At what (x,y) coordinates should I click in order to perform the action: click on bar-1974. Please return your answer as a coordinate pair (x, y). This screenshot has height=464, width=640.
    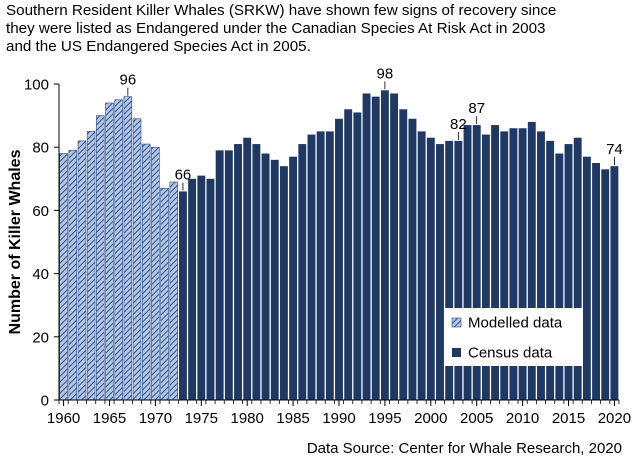
    Looking at the image, I should click on (192, 289).